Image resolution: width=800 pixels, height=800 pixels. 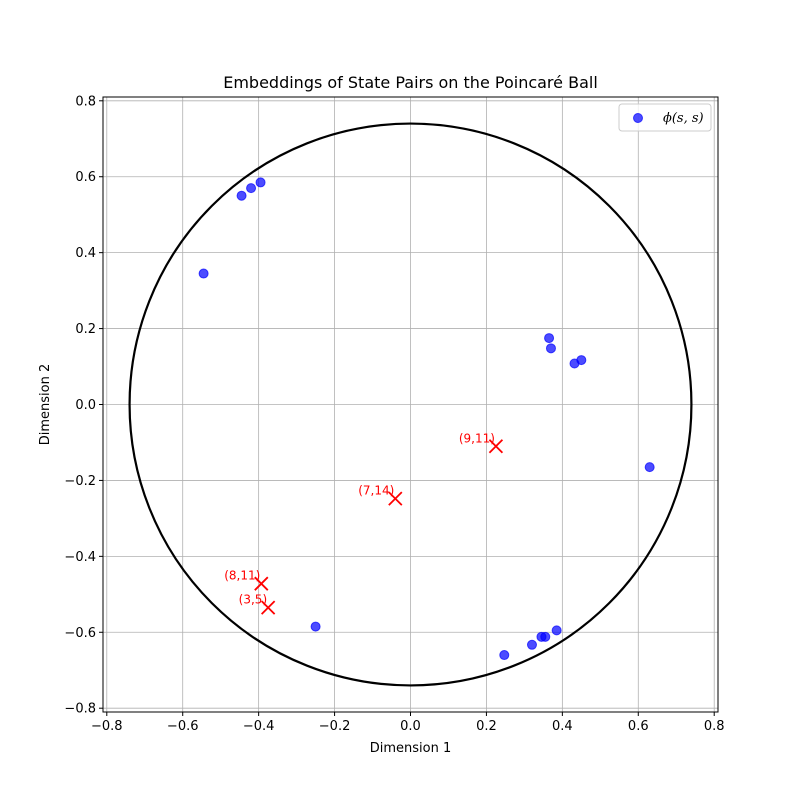 I want to click on point-annotation: (9,11), so click(x=477, y=438).